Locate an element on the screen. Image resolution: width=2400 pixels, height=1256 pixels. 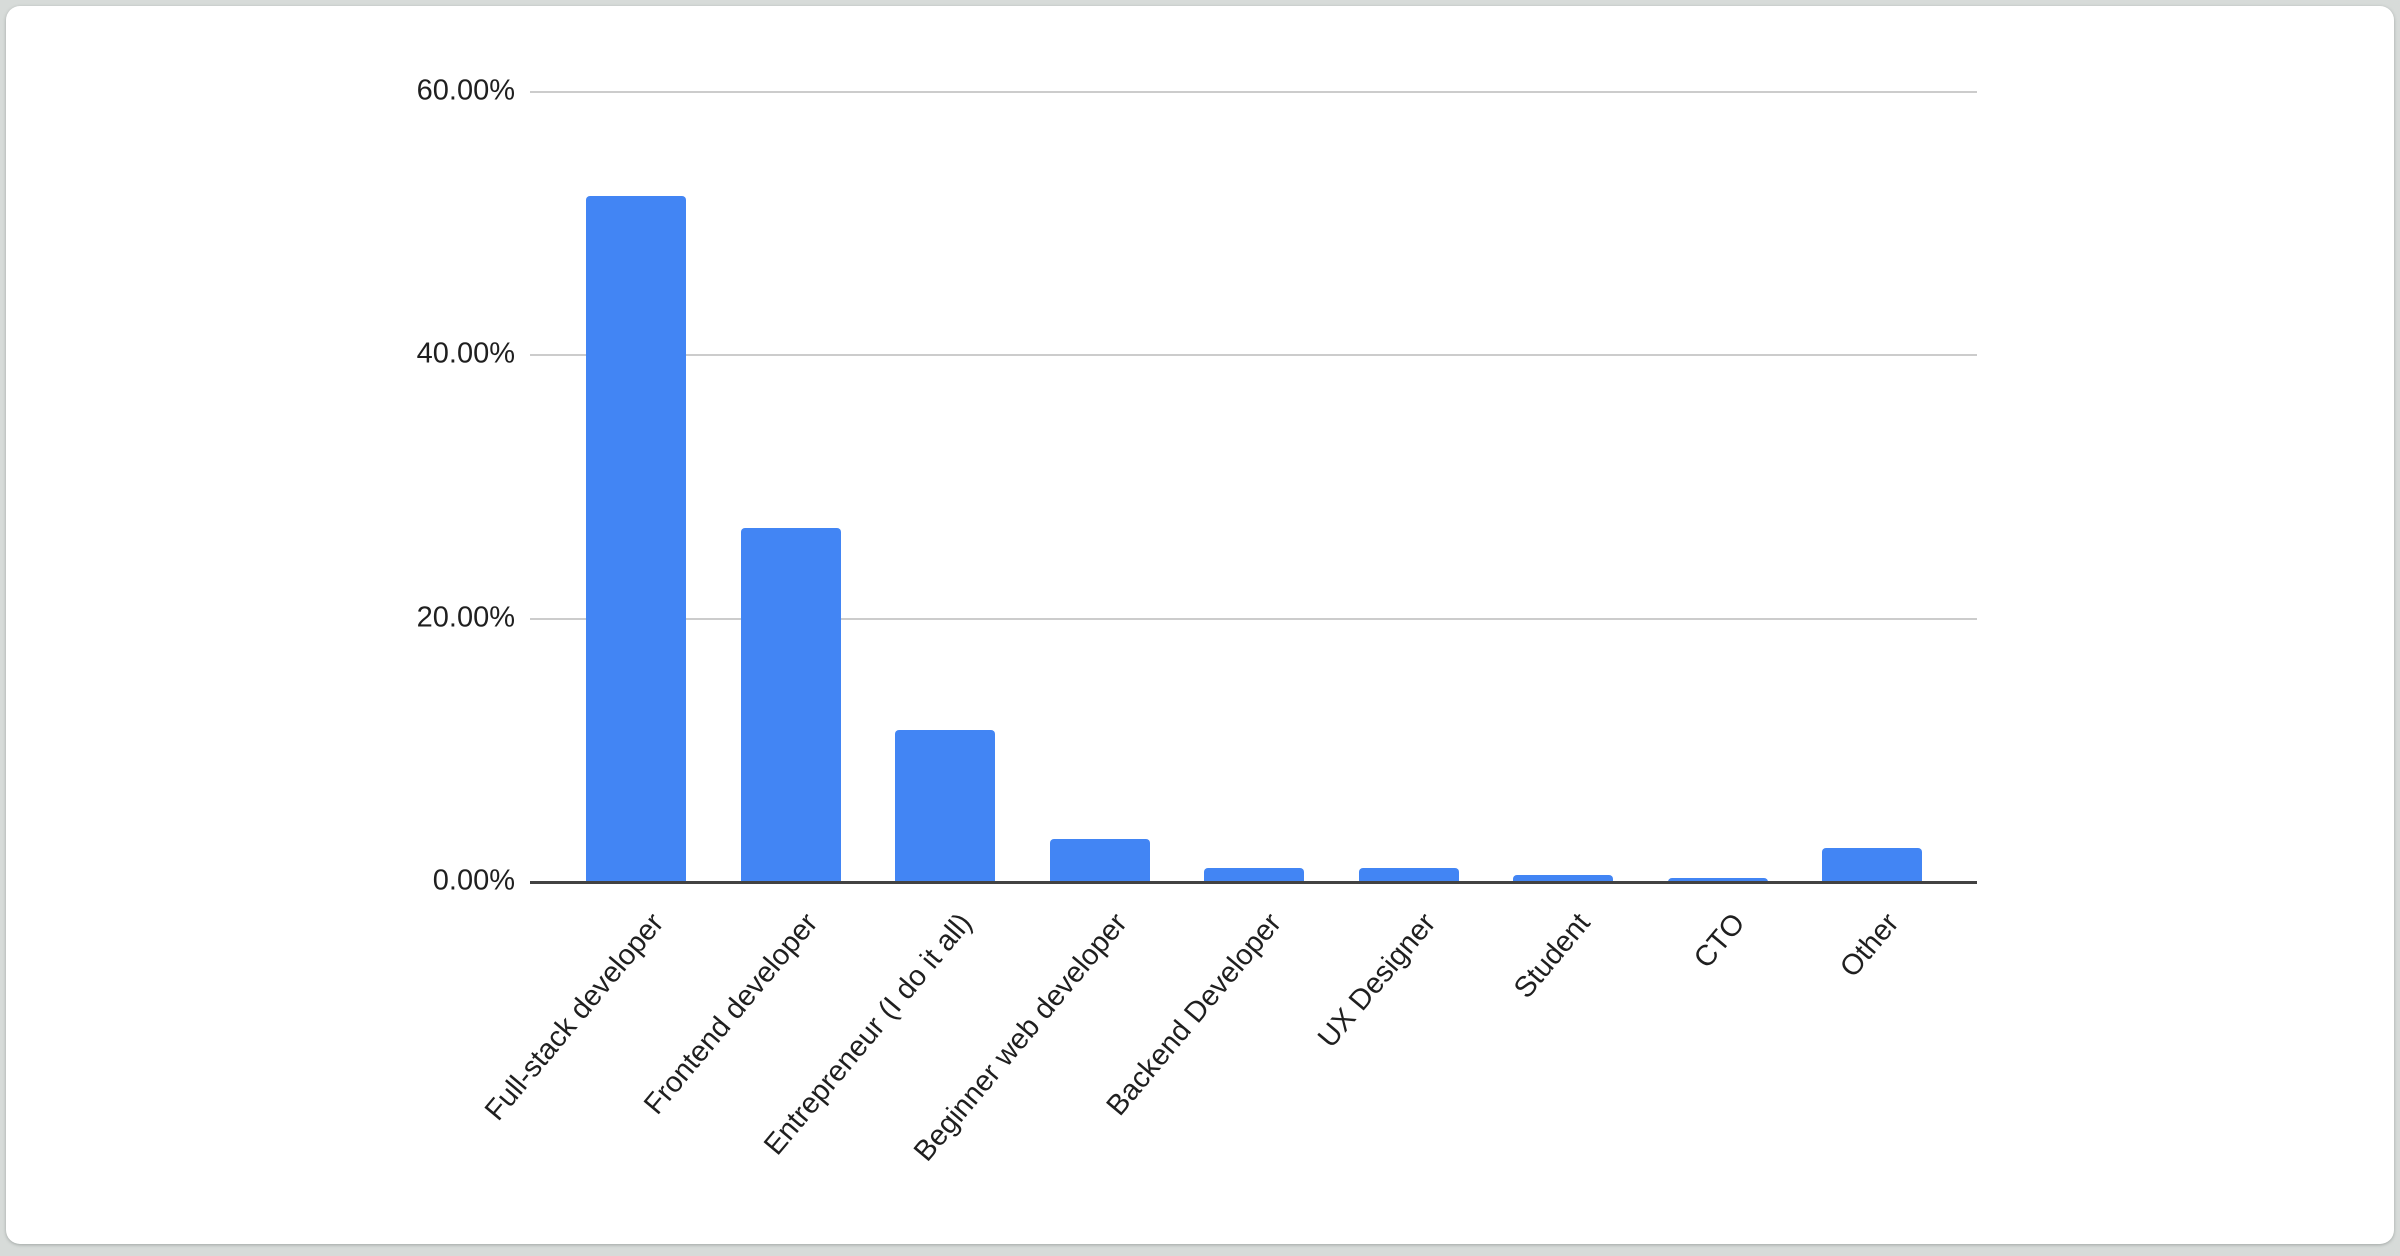
x-label-ux-designer: UX Designer is located at coordinates (1377, 980).